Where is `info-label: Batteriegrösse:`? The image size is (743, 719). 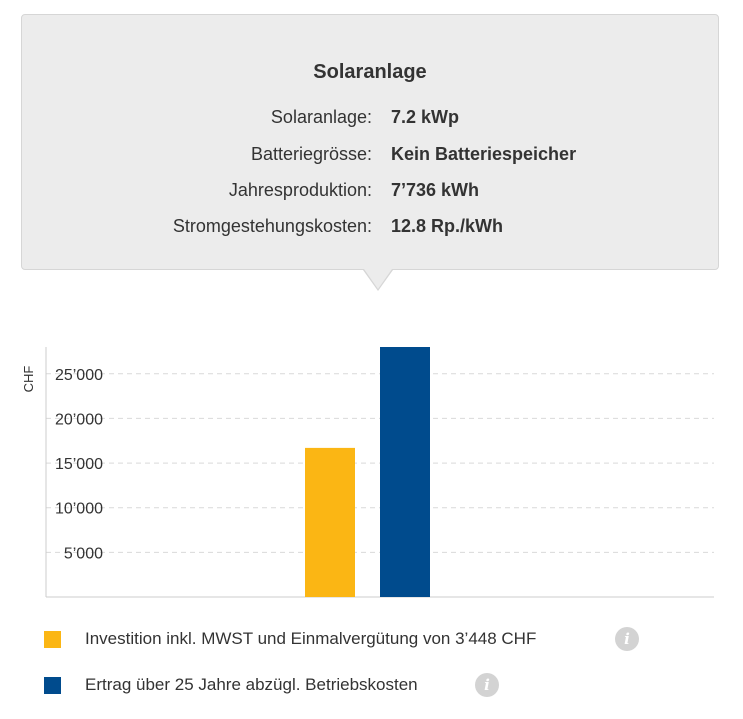
info-label: Batteriegrösse: is located at coordinates (311, 154).